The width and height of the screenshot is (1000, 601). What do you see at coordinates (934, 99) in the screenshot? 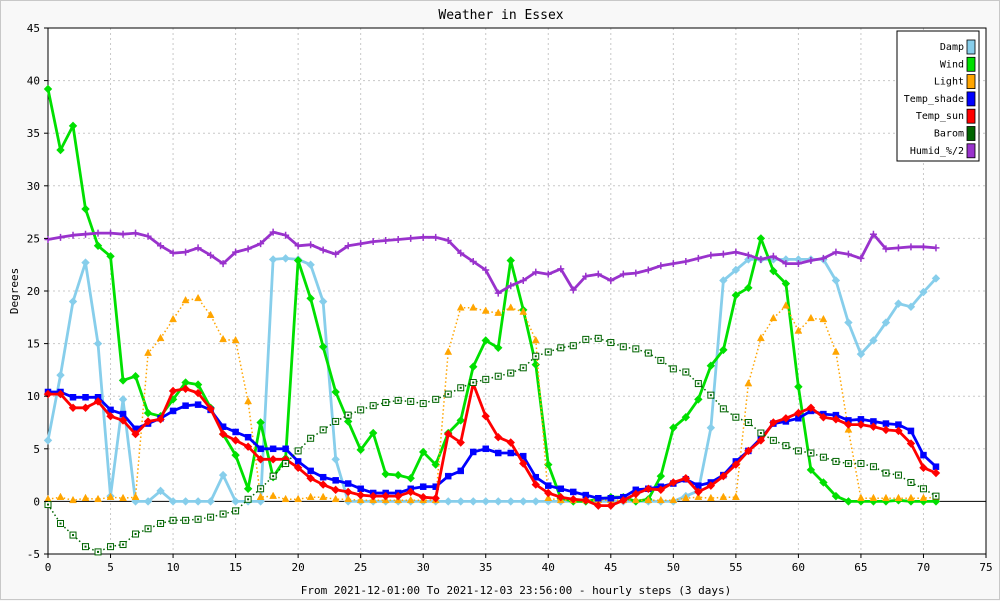
I see `legend-label-temp-shade: Temp_shade` at bounding box center [934, 99].